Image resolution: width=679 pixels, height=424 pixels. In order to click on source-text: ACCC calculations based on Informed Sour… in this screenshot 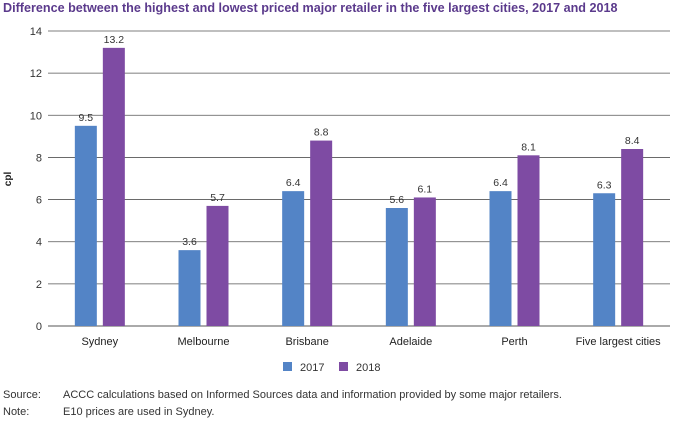, I will do `click(312, 395)`.